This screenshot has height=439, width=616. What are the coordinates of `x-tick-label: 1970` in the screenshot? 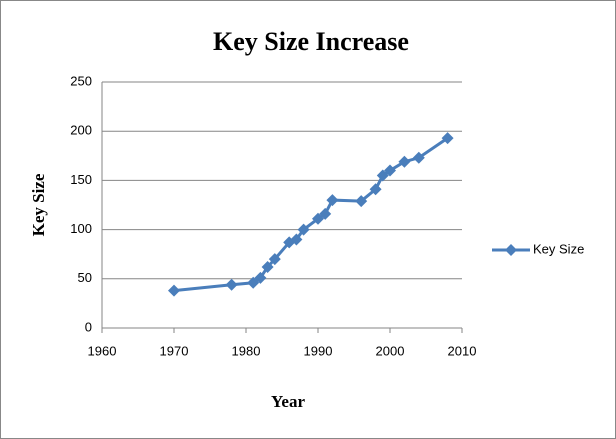 It's located at (174, 350).